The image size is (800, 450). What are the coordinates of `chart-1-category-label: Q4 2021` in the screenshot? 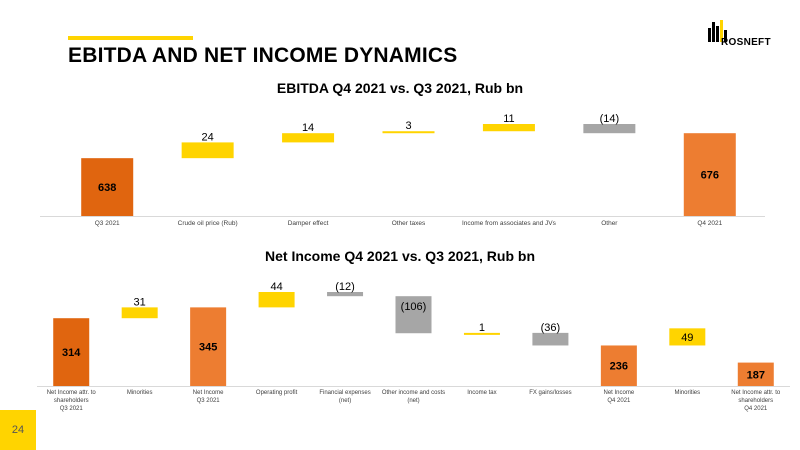 It's located at (709, 223).